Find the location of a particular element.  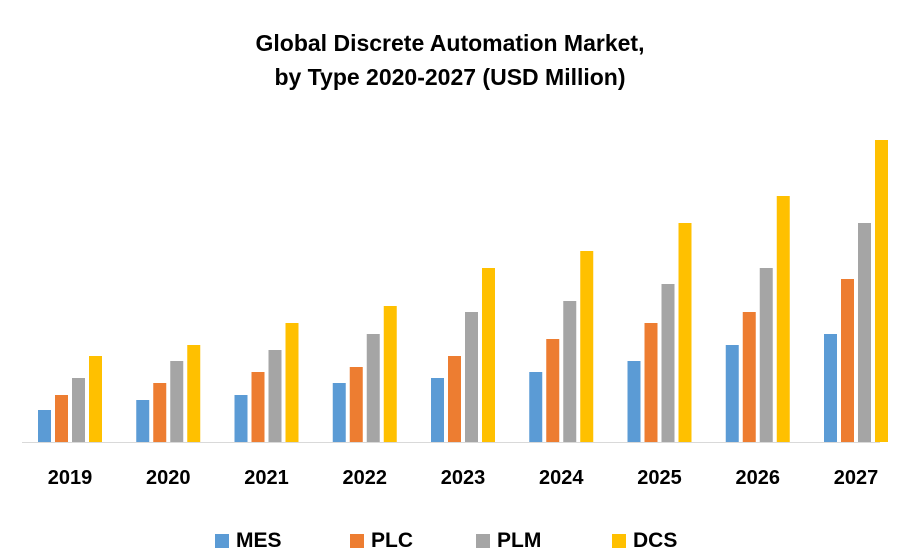

chart-title-line-2: by Type 2020-2027 (USD Million) is located at coordinates (450, 77).